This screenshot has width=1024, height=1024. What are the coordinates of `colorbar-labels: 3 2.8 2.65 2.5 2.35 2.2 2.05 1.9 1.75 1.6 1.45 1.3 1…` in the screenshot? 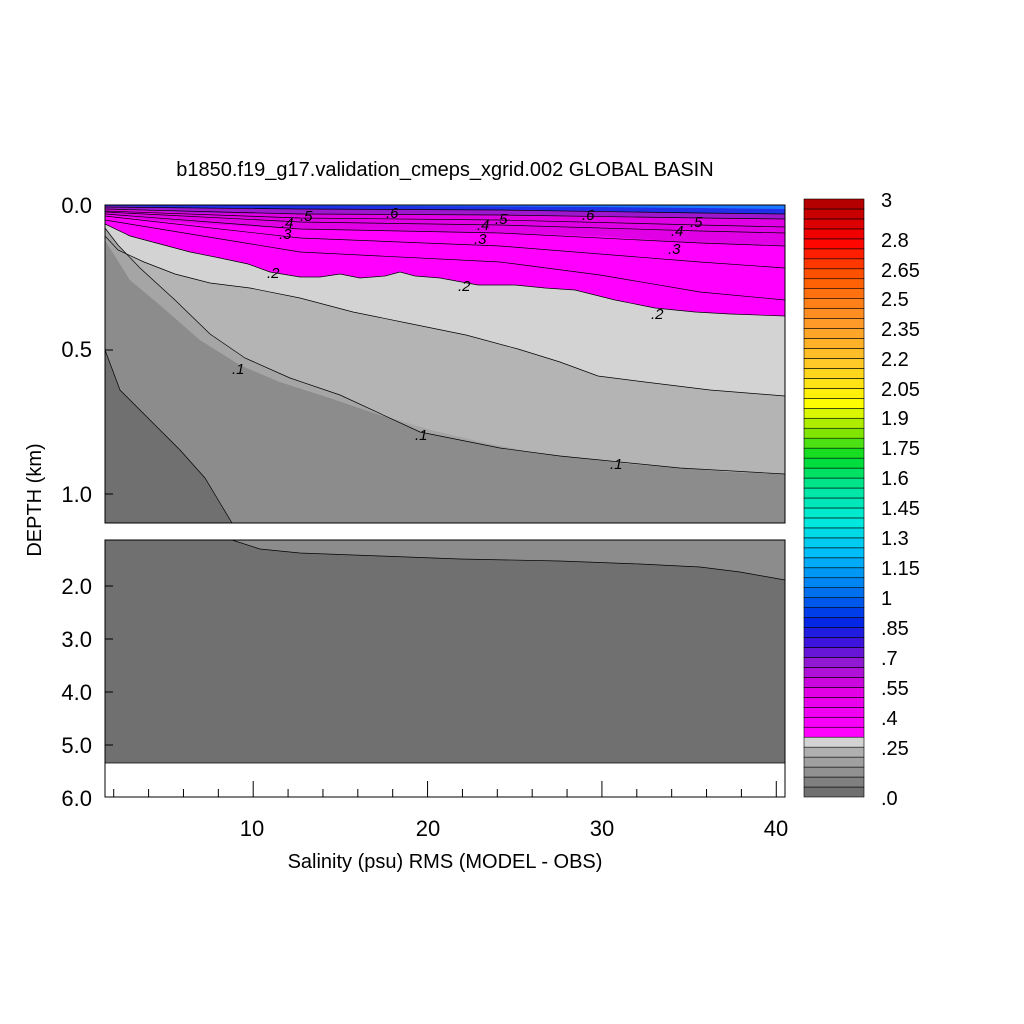 It's located at (900, 500).